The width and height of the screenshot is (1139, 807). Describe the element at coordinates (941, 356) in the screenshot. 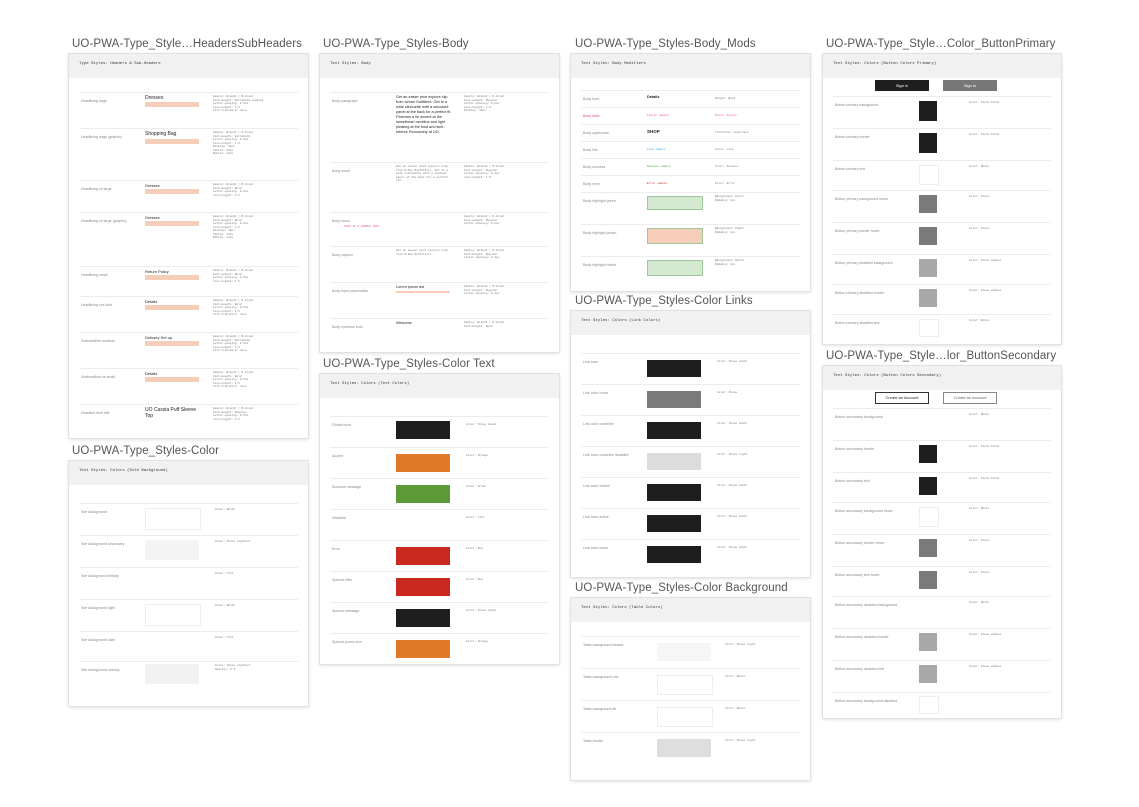

I see `artboard-title-button-secondary: UO-PWA-Type_Style…lor_ButtonSecondary` at that location.